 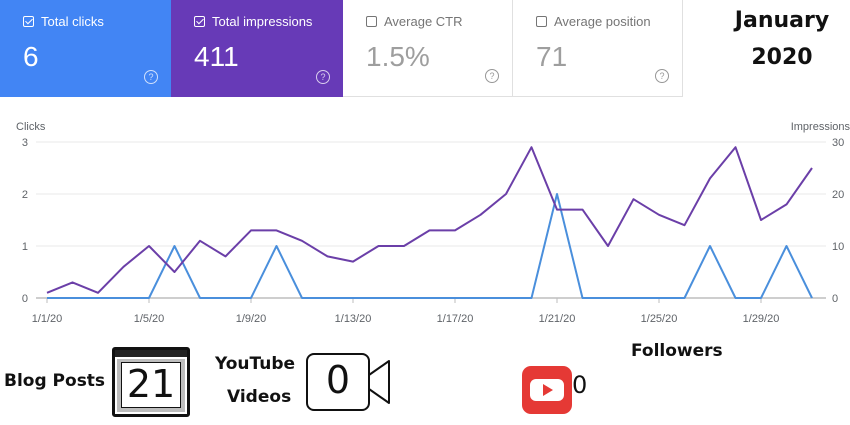 What do you see at coordinates (216, 56) in the screenshot?
I see `metric-value: 411` at bounding box center [216, 56].